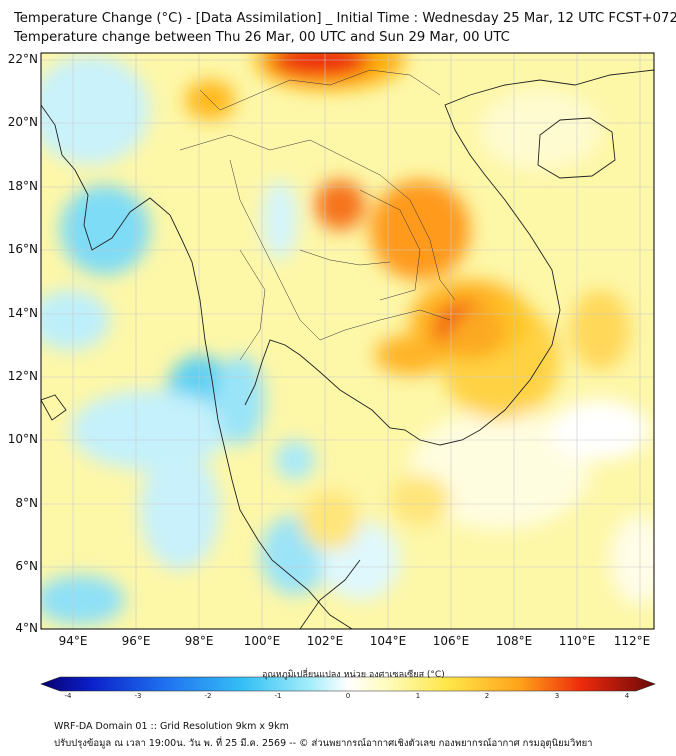 This screenshot has height=756, width=676. I want to click on lon-label: 104°E, so click(388, 641).